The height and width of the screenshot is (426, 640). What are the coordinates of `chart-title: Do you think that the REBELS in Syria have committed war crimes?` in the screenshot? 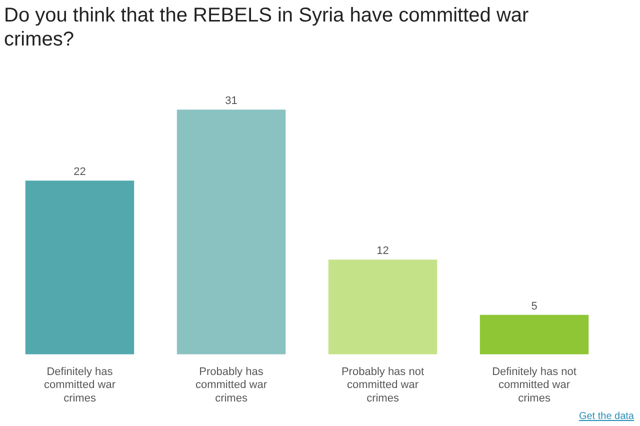 It's located at (267, 27).